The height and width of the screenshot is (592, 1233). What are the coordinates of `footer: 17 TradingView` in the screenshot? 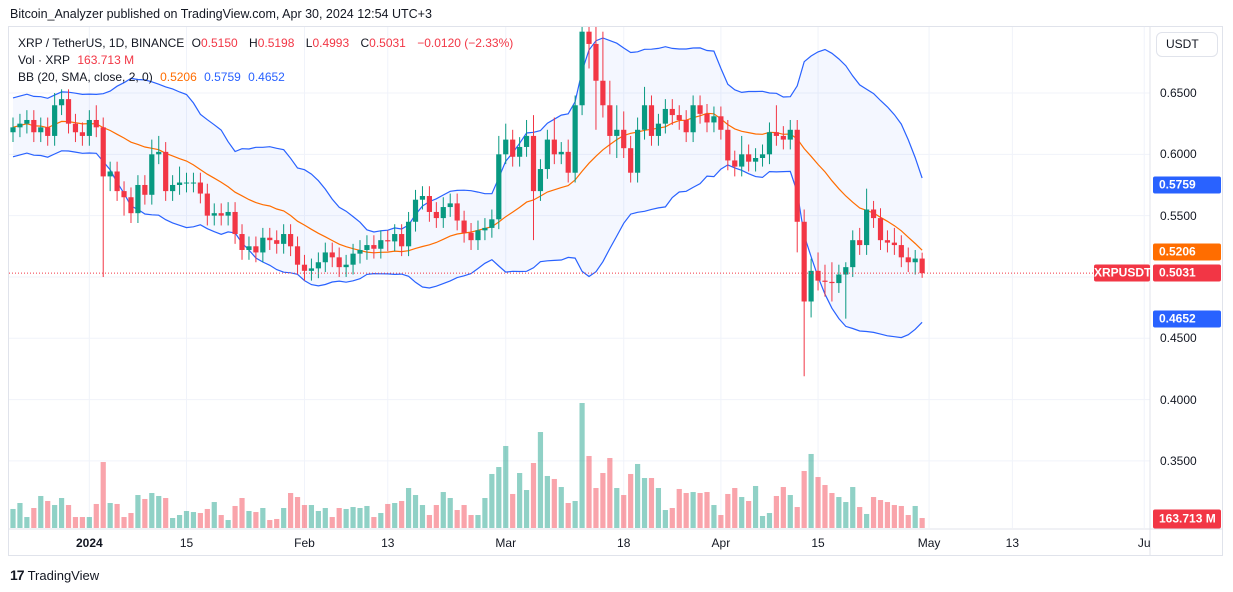 It's located at (54, 575).